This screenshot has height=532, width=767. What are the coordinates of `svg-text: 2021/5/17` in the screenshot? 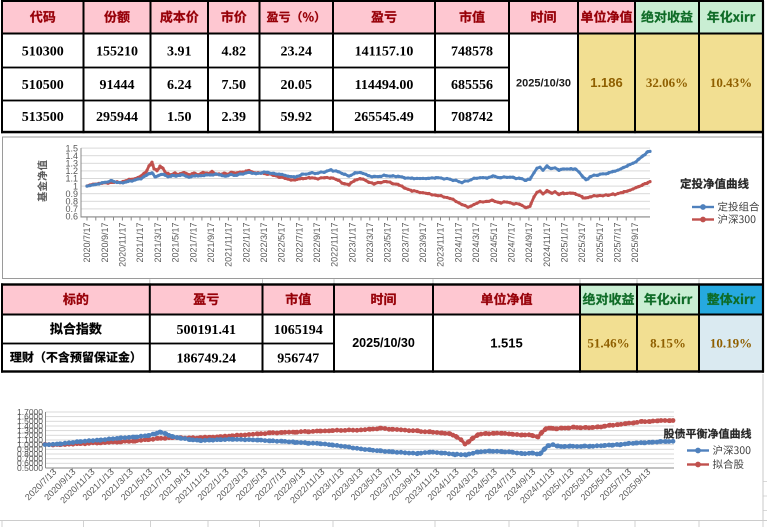 It's located at (176, 243).